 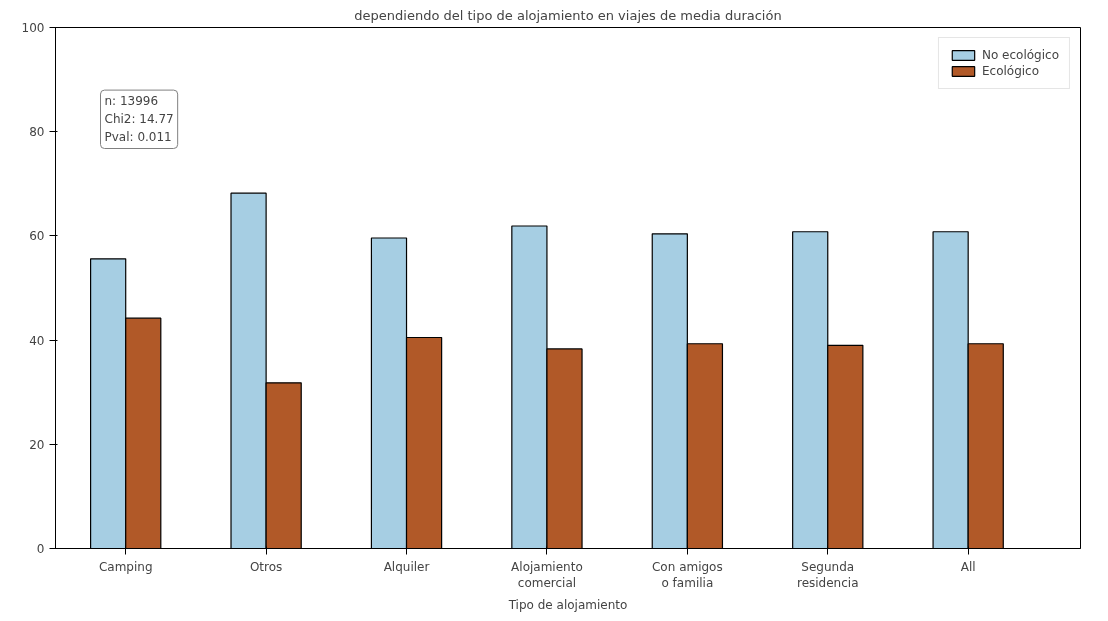 I want to click on x-tick-label: Otros, so click(x=266, y=566).